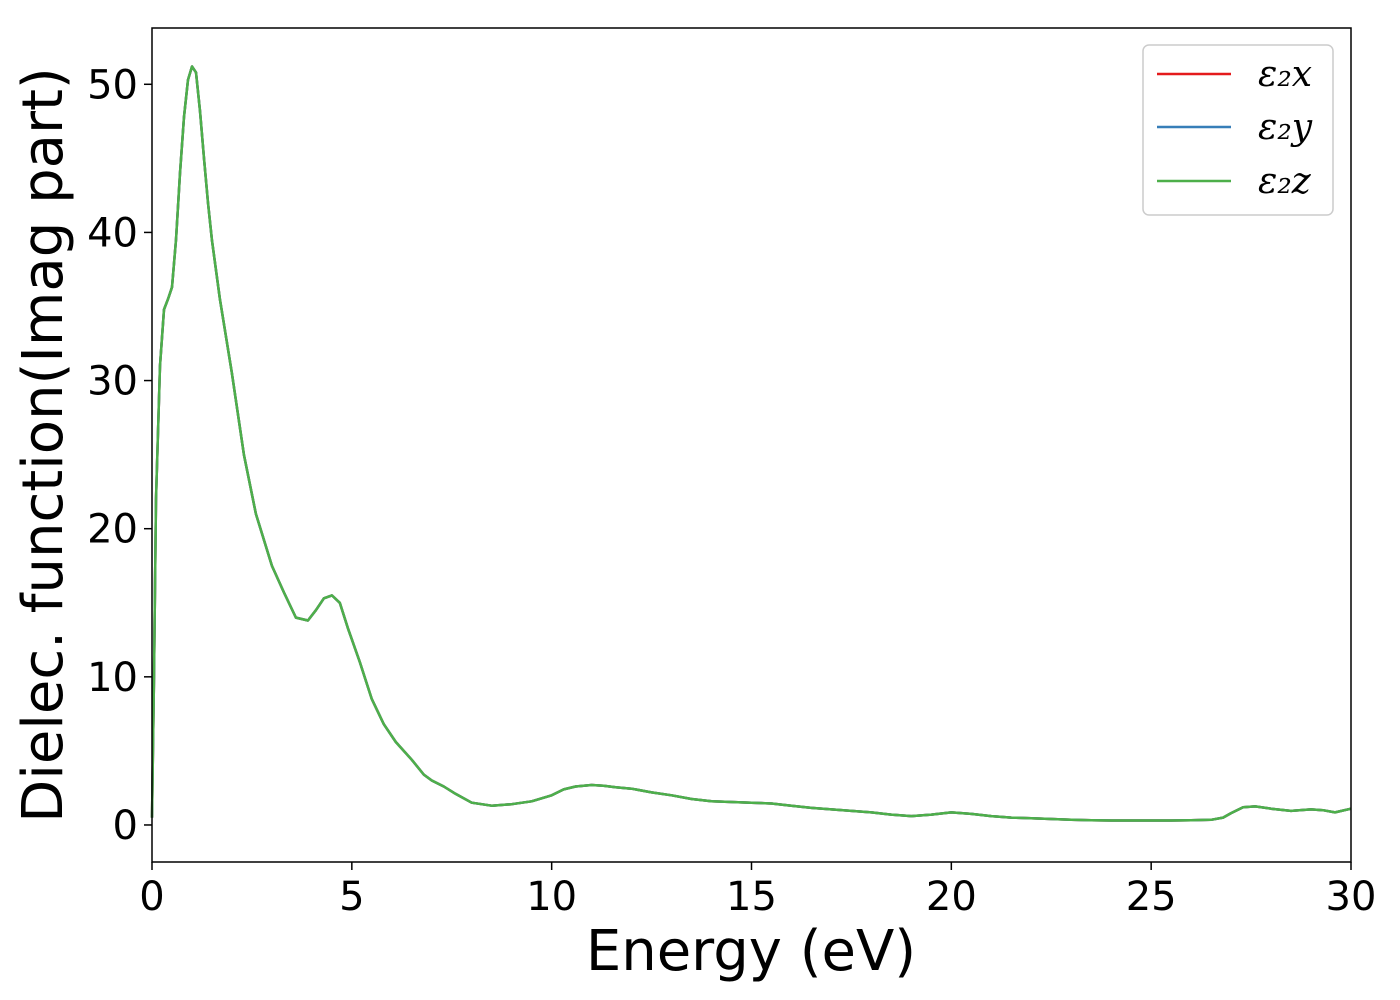  Describe the element at coordinates (351, 897) in the screenshot. I see `x-tick-label: 5` at that location.